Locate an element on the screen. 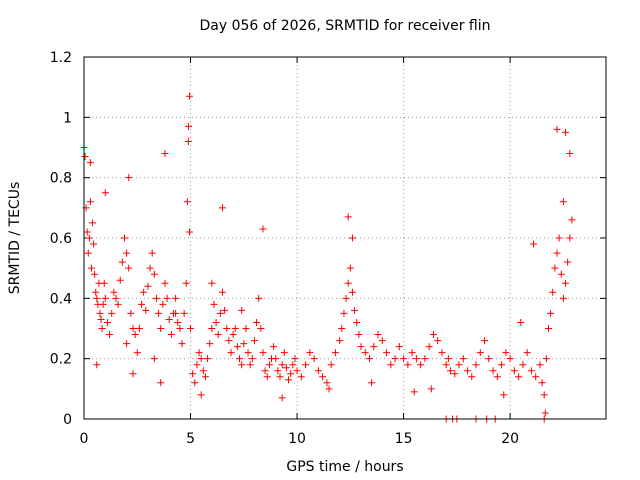  y-tick-label: 1 is located at coordinates (67, 118).